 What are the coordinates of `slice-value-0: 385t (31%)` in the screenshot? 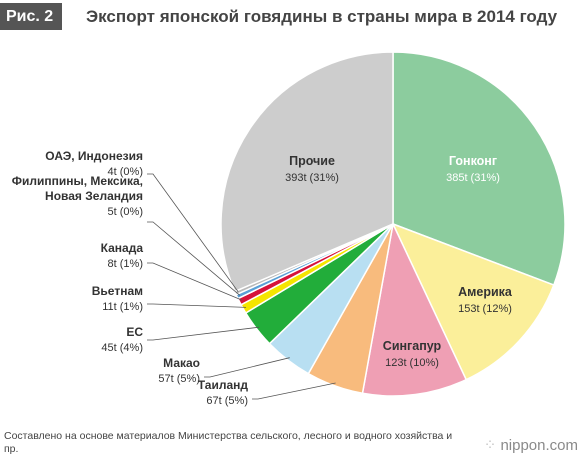 It's located at (473, 178).